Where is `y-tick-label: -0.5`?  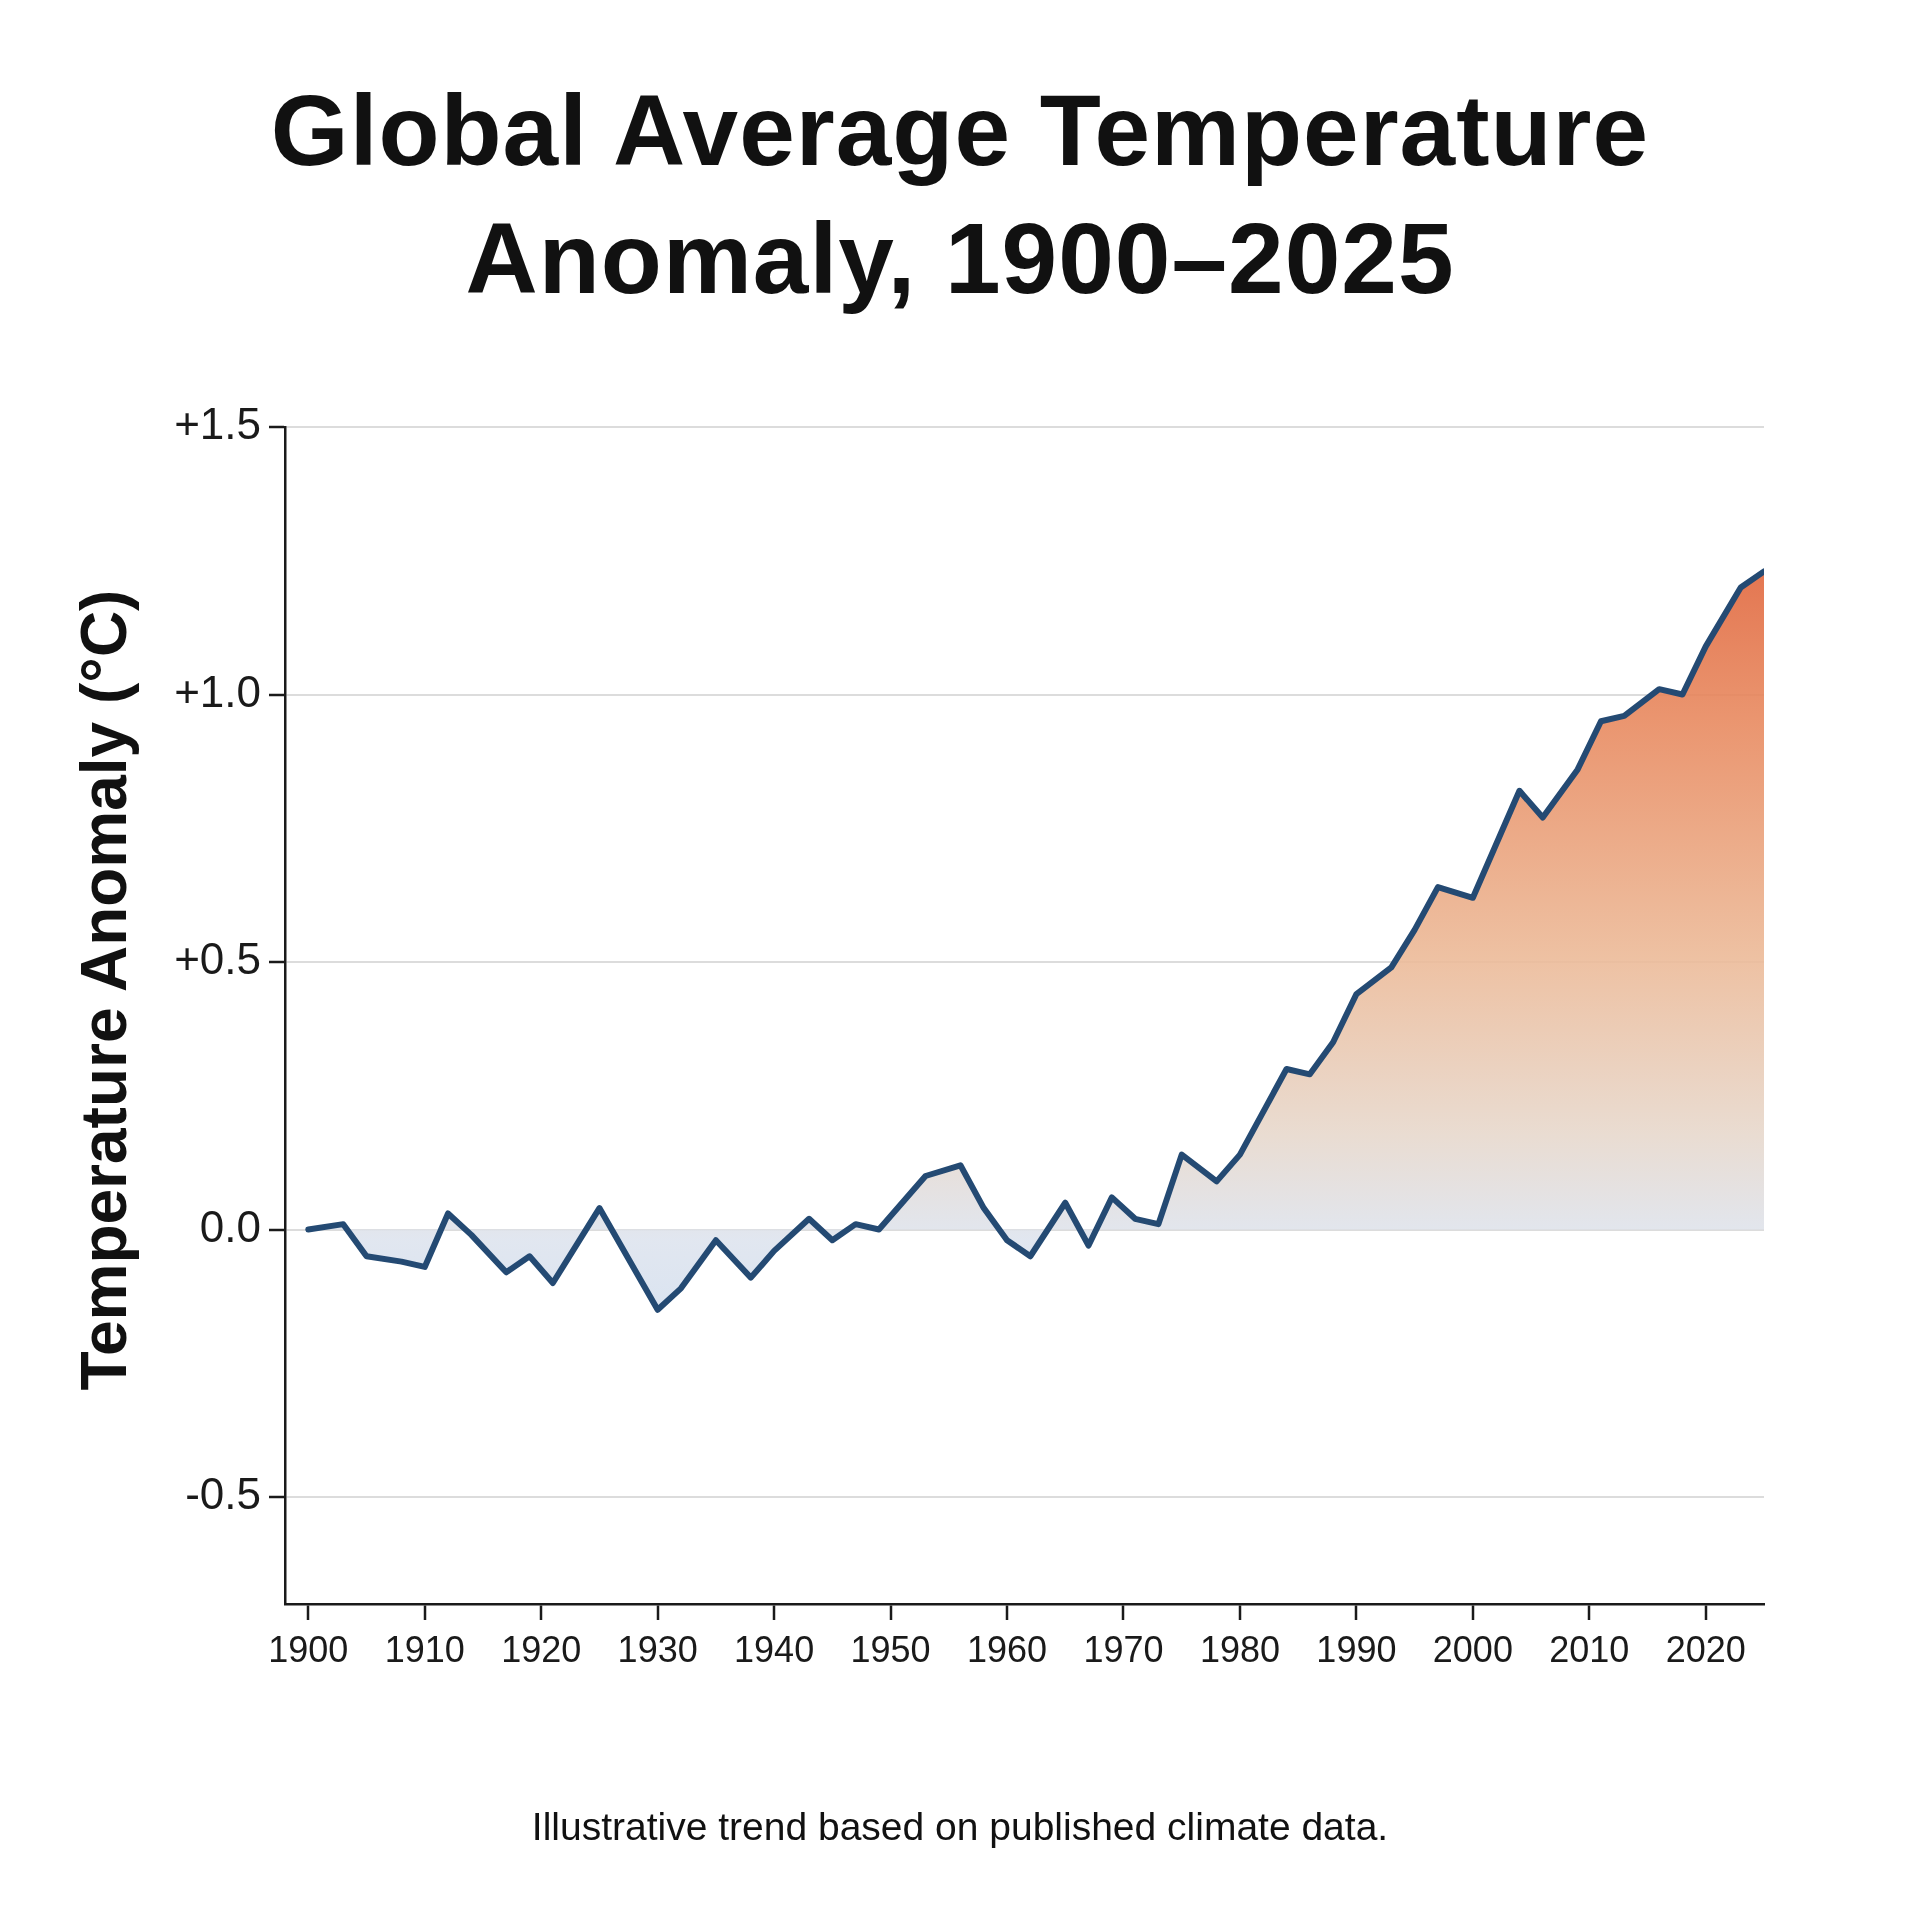
y-tick-label: -0.5 is located at coordinates (223, 1494).